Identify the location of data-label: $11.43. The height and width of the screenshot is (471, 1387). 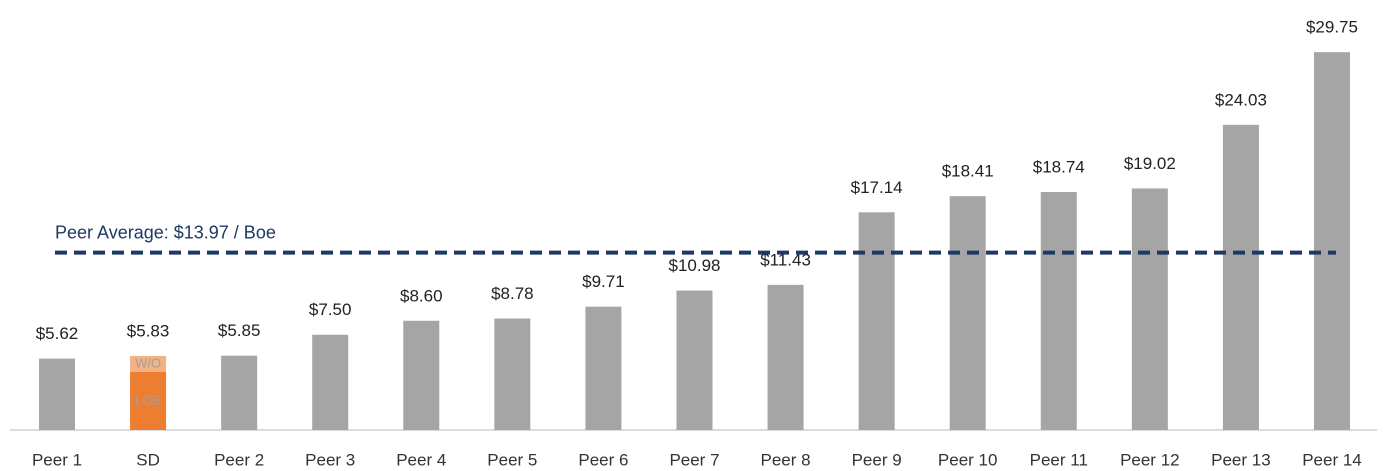
(785, 259).